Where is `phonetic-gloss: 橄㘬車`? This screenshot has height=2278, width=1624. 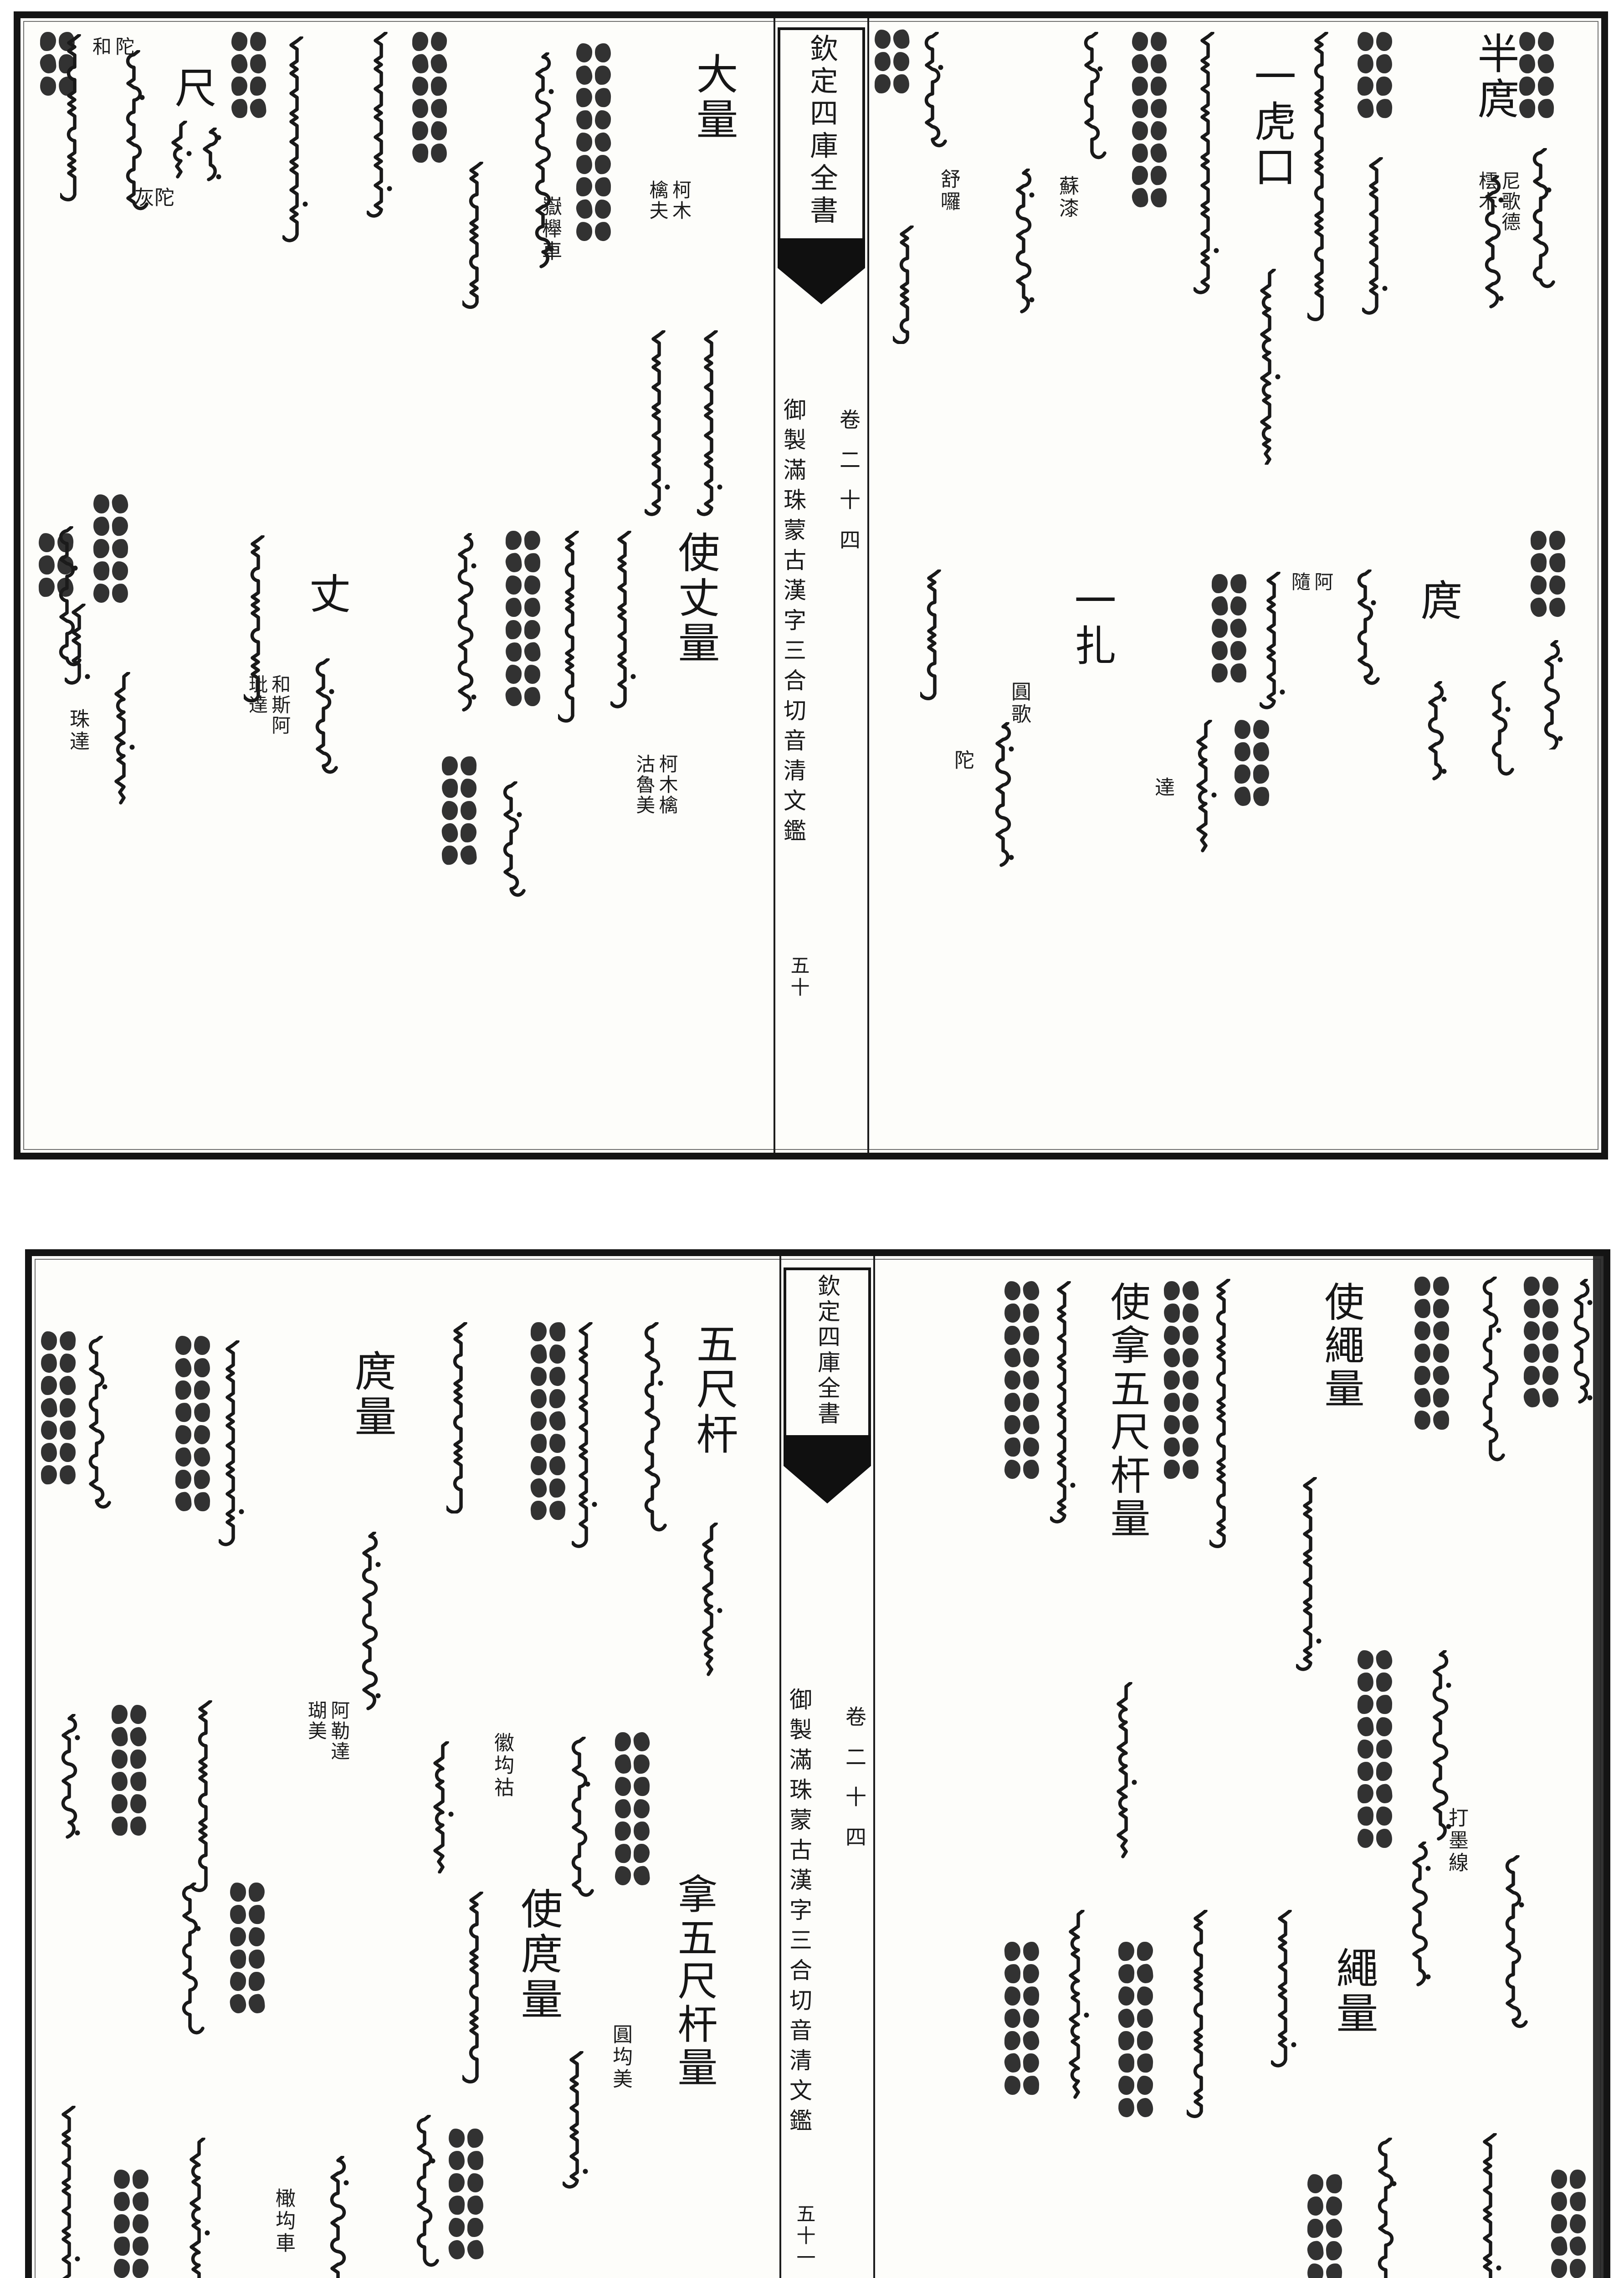 phonetic-gloss: 橄㘬車 is located at coordinates (284, 2221).